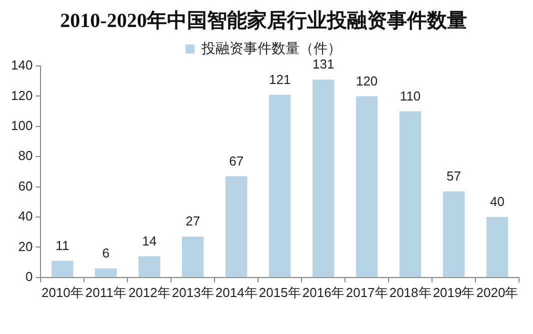 The width and height of the screenshot is (533, 334). I want to click on x-tick-label: 2010年, so click(62, 292).